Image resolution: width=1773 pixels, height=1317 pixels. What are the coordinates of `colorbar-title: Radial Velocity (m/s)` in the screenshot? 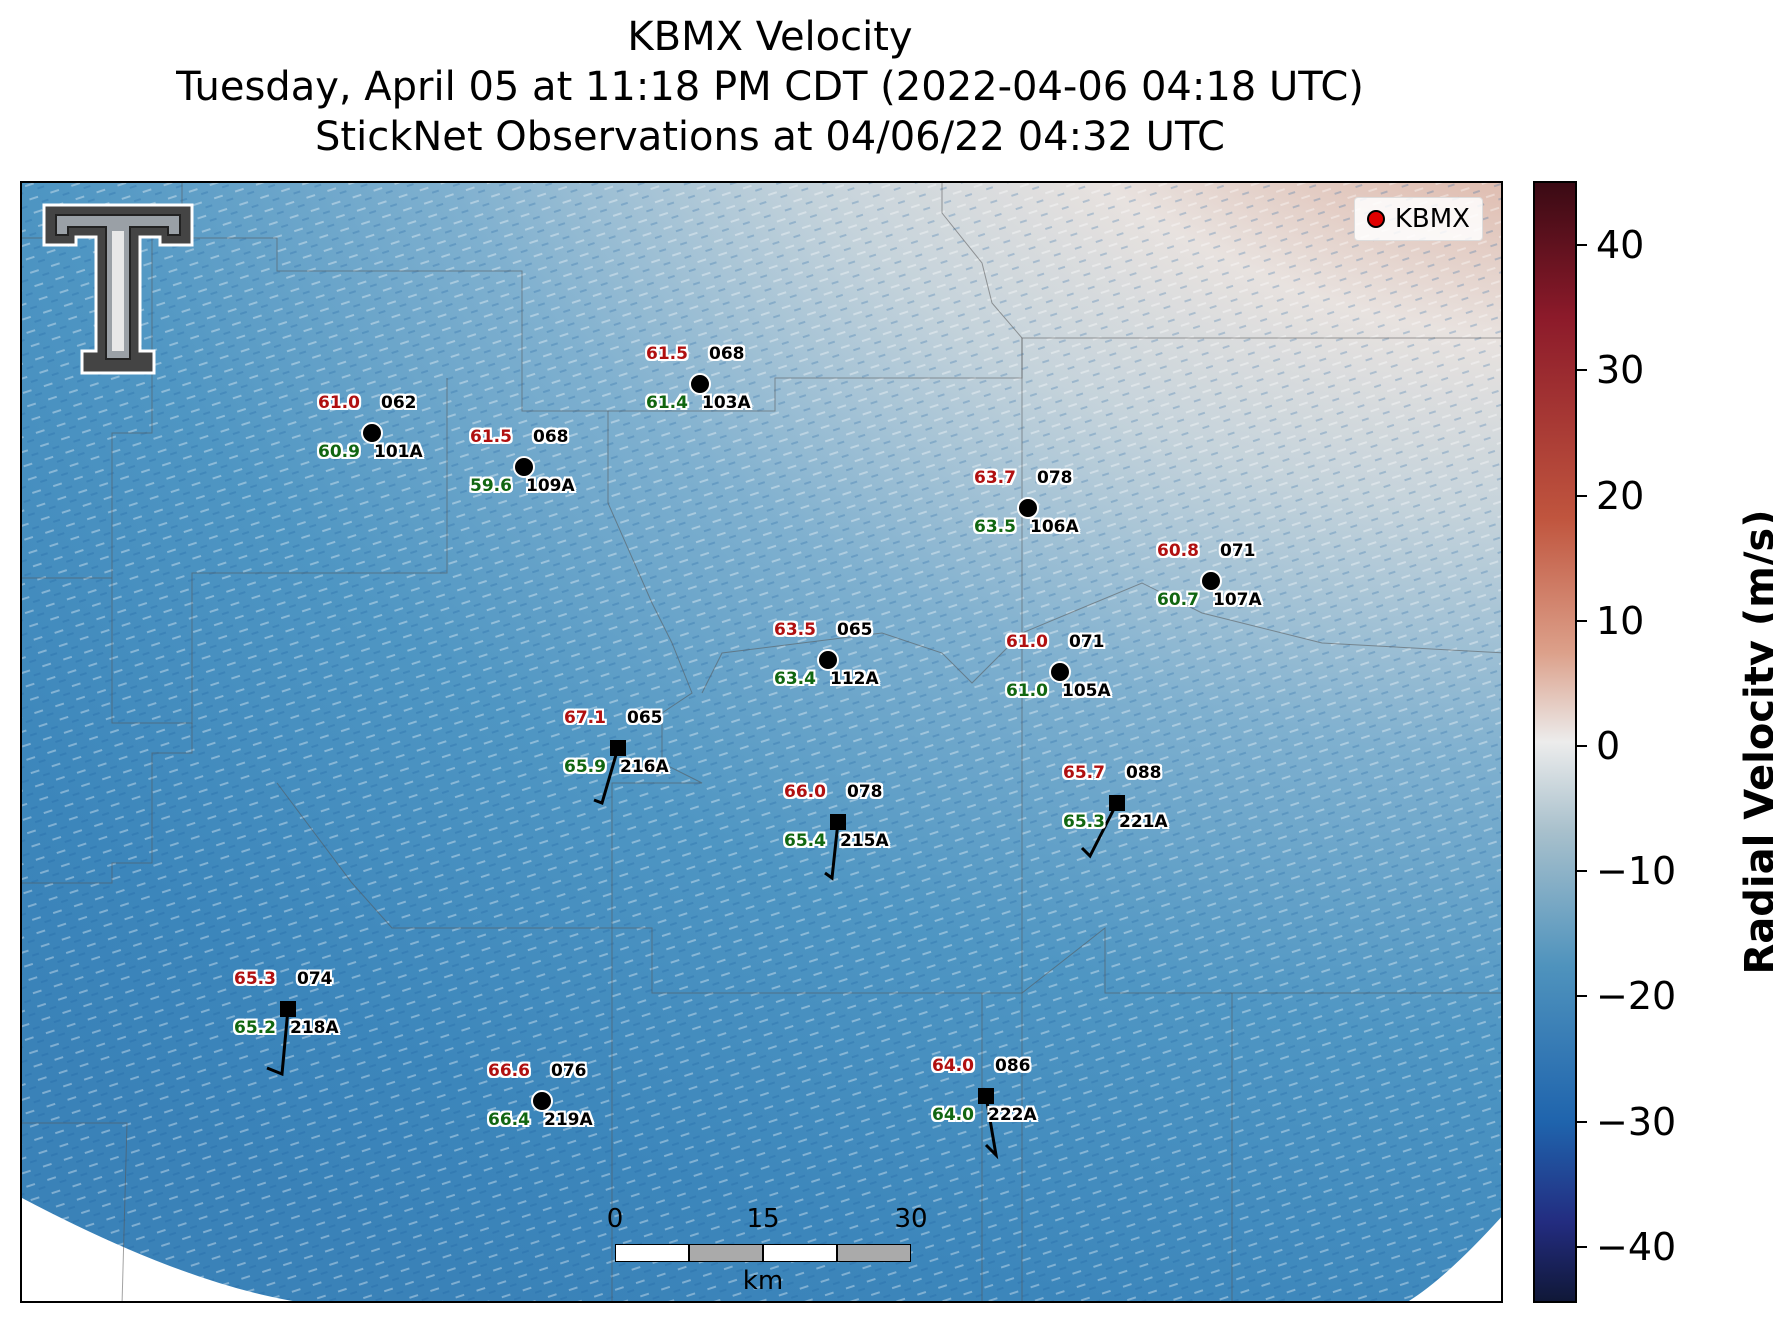 It's located at (1755, 742).